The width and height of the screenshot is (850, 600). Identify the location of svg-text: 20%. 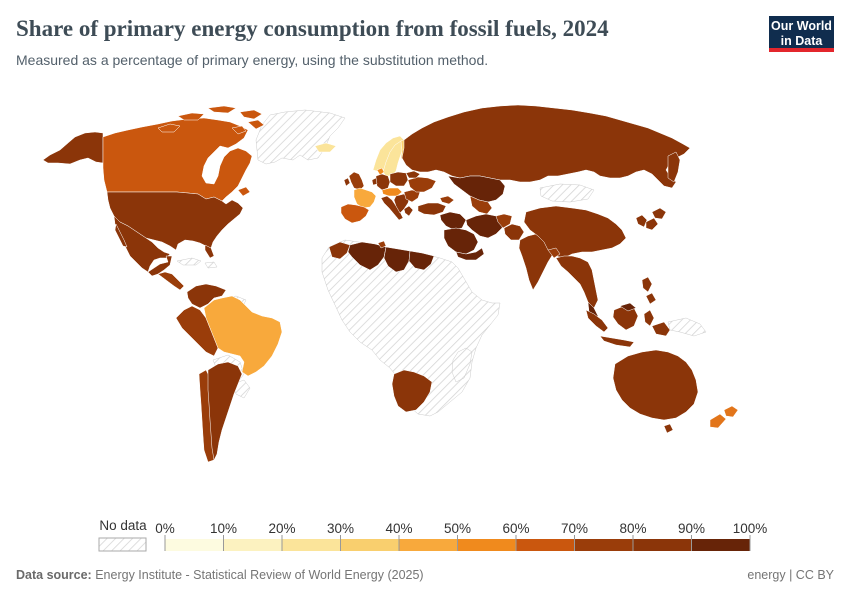
(281, 528).